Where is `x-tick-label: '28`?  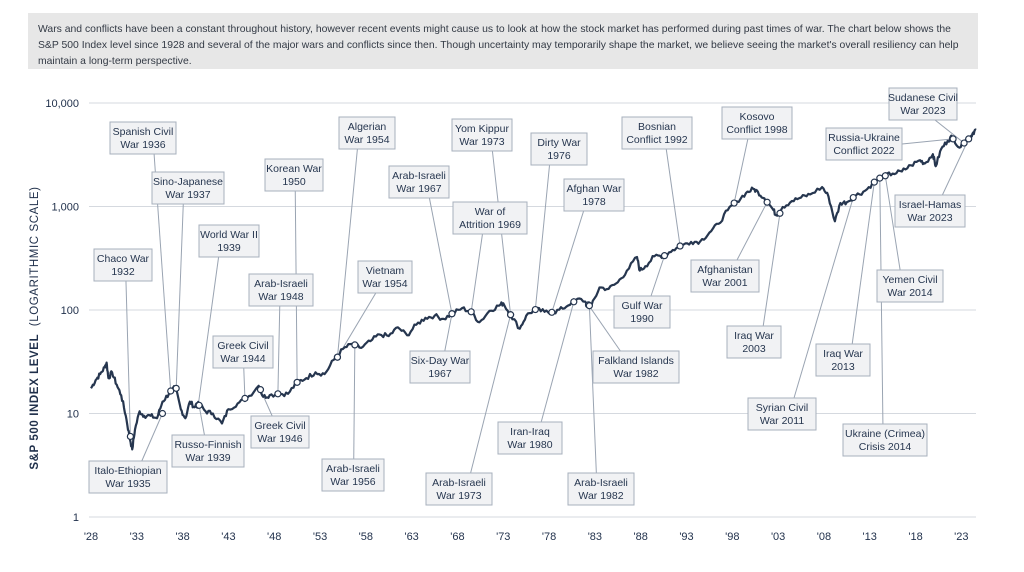 x-tick-label: '28 is located at coordinates (91, 537).